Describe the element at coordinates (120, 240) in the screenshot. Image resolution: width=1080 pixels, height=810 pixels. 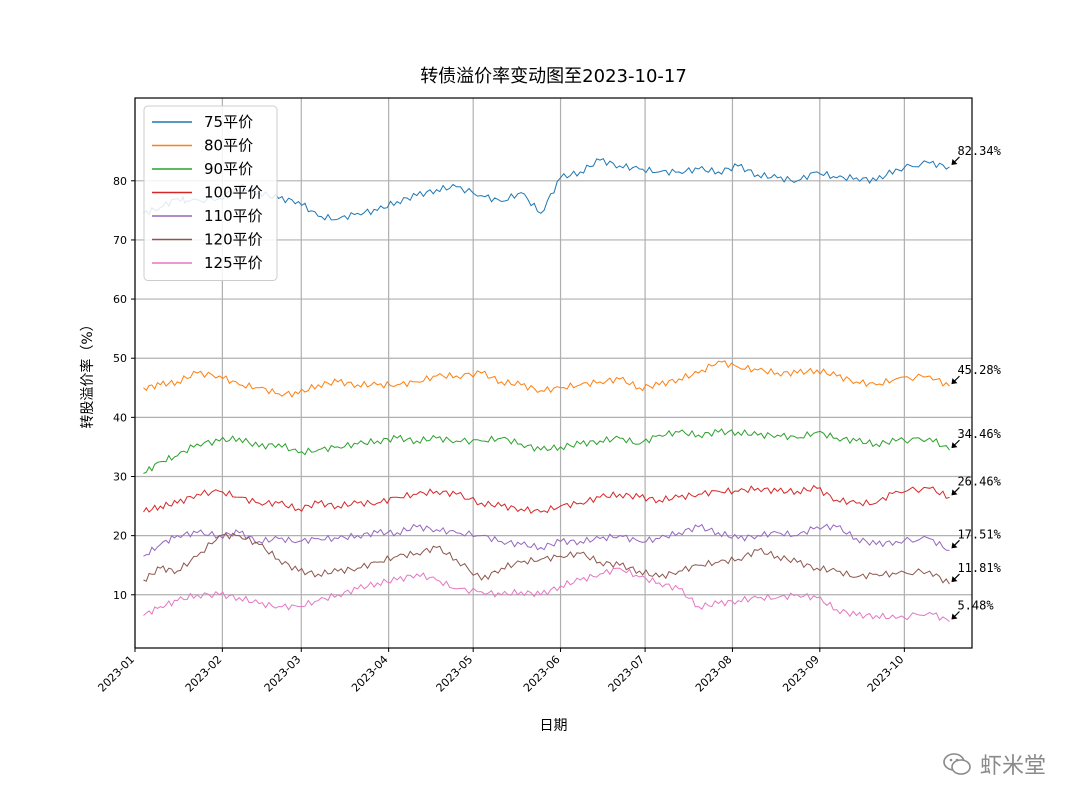
I see `y-tick-label: 70` at that location.